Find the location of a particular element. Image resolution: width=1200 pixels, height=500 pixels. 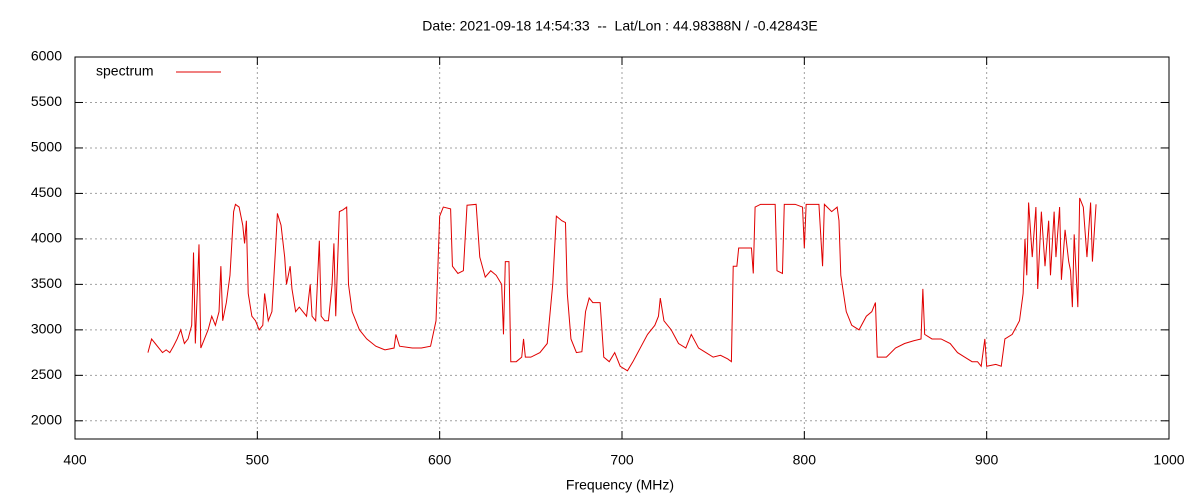

y-tick-label: 2000 is located at coordinates (46, 420).